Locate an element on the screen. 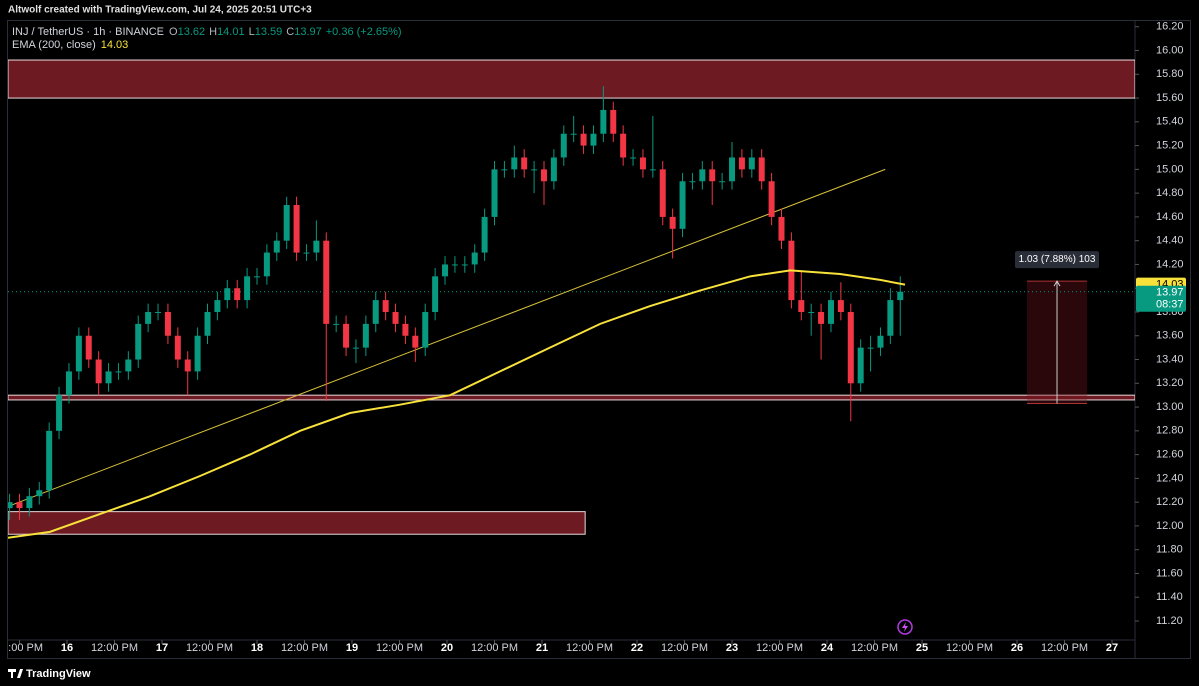 This screenshot has height=686, width=1199. x-tick-label: 18 is located at coordinates (257, 648).